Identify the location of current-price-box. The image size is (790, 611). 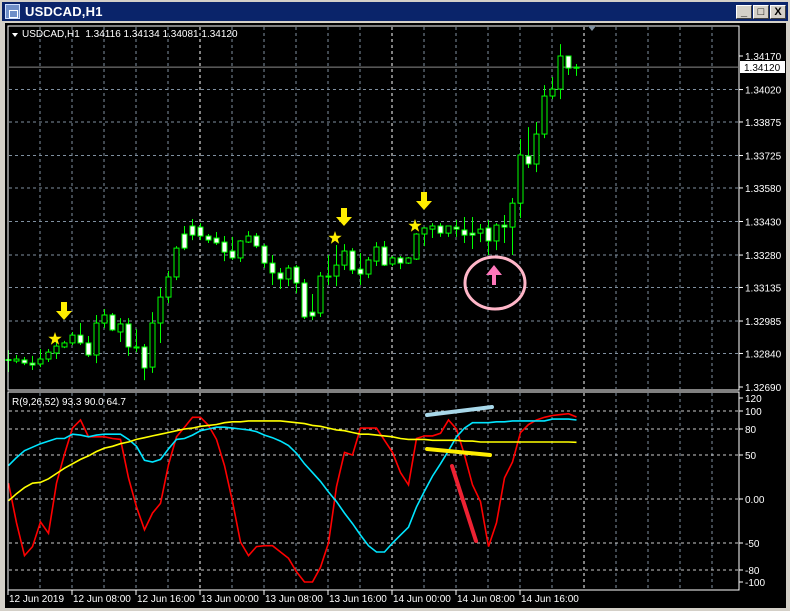
(762, 67).